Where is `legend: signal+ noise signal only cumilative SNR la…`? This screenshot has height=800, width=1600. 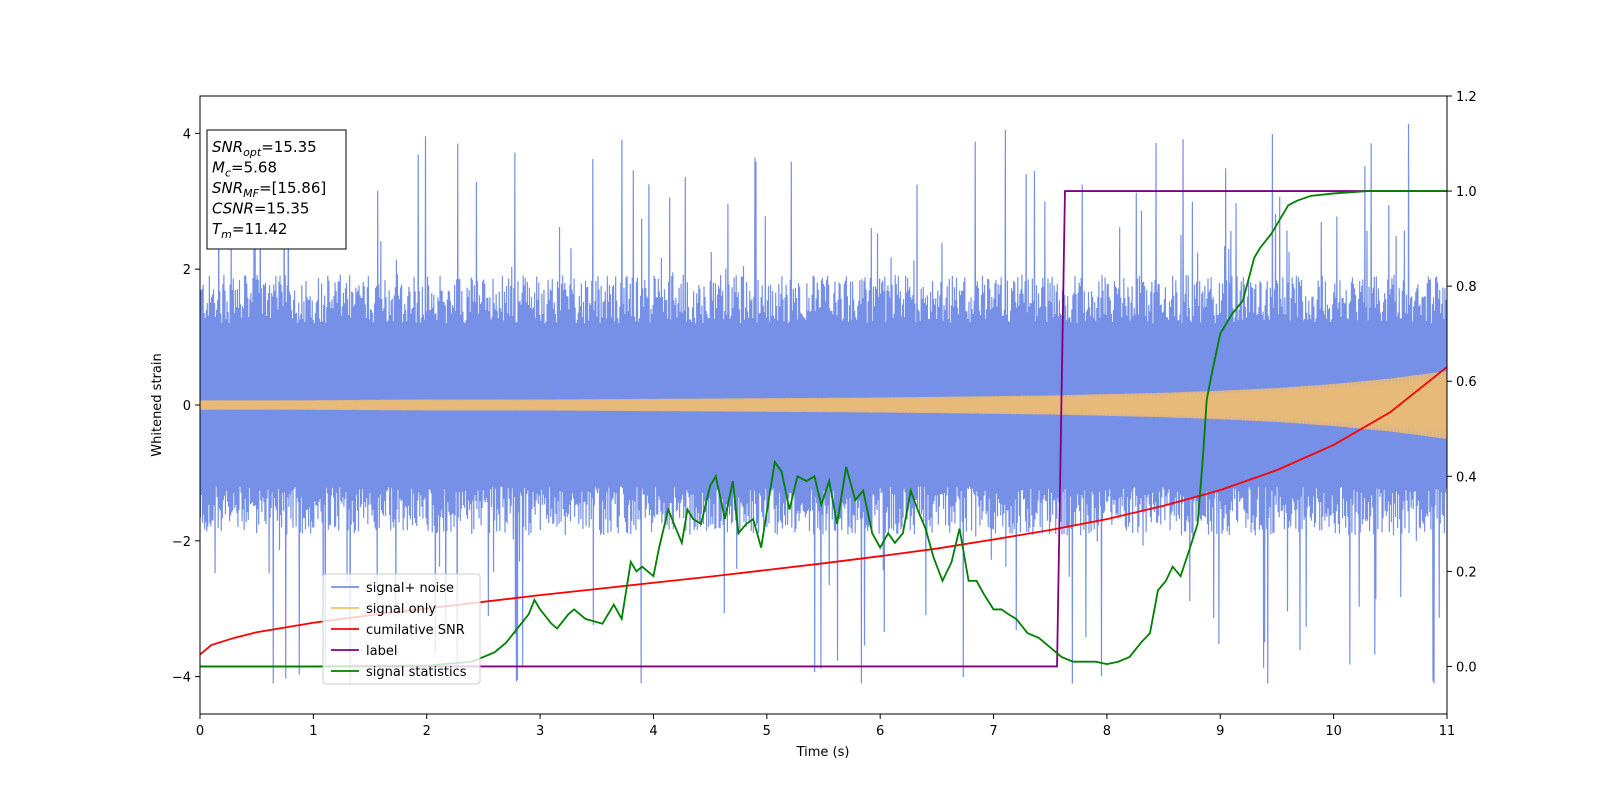 legend: signal+ noise signal only cumilative SNR la… is located at coordinates (401, 629).